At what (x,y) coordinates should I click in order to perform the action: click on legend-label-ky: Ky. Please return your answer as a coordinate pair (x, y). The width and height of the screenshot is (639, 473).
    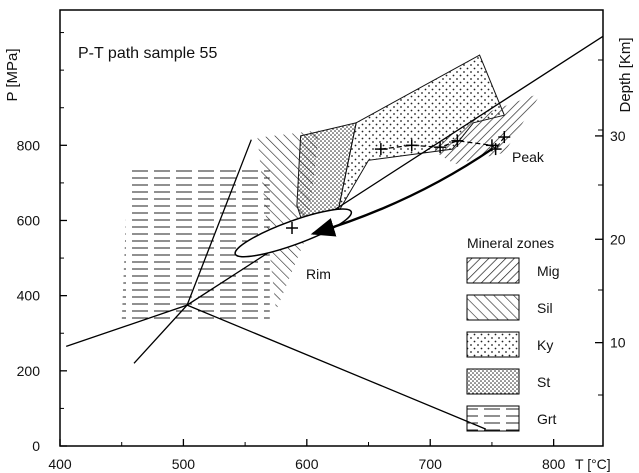
    Looking at the image, I should click on (545, 345).